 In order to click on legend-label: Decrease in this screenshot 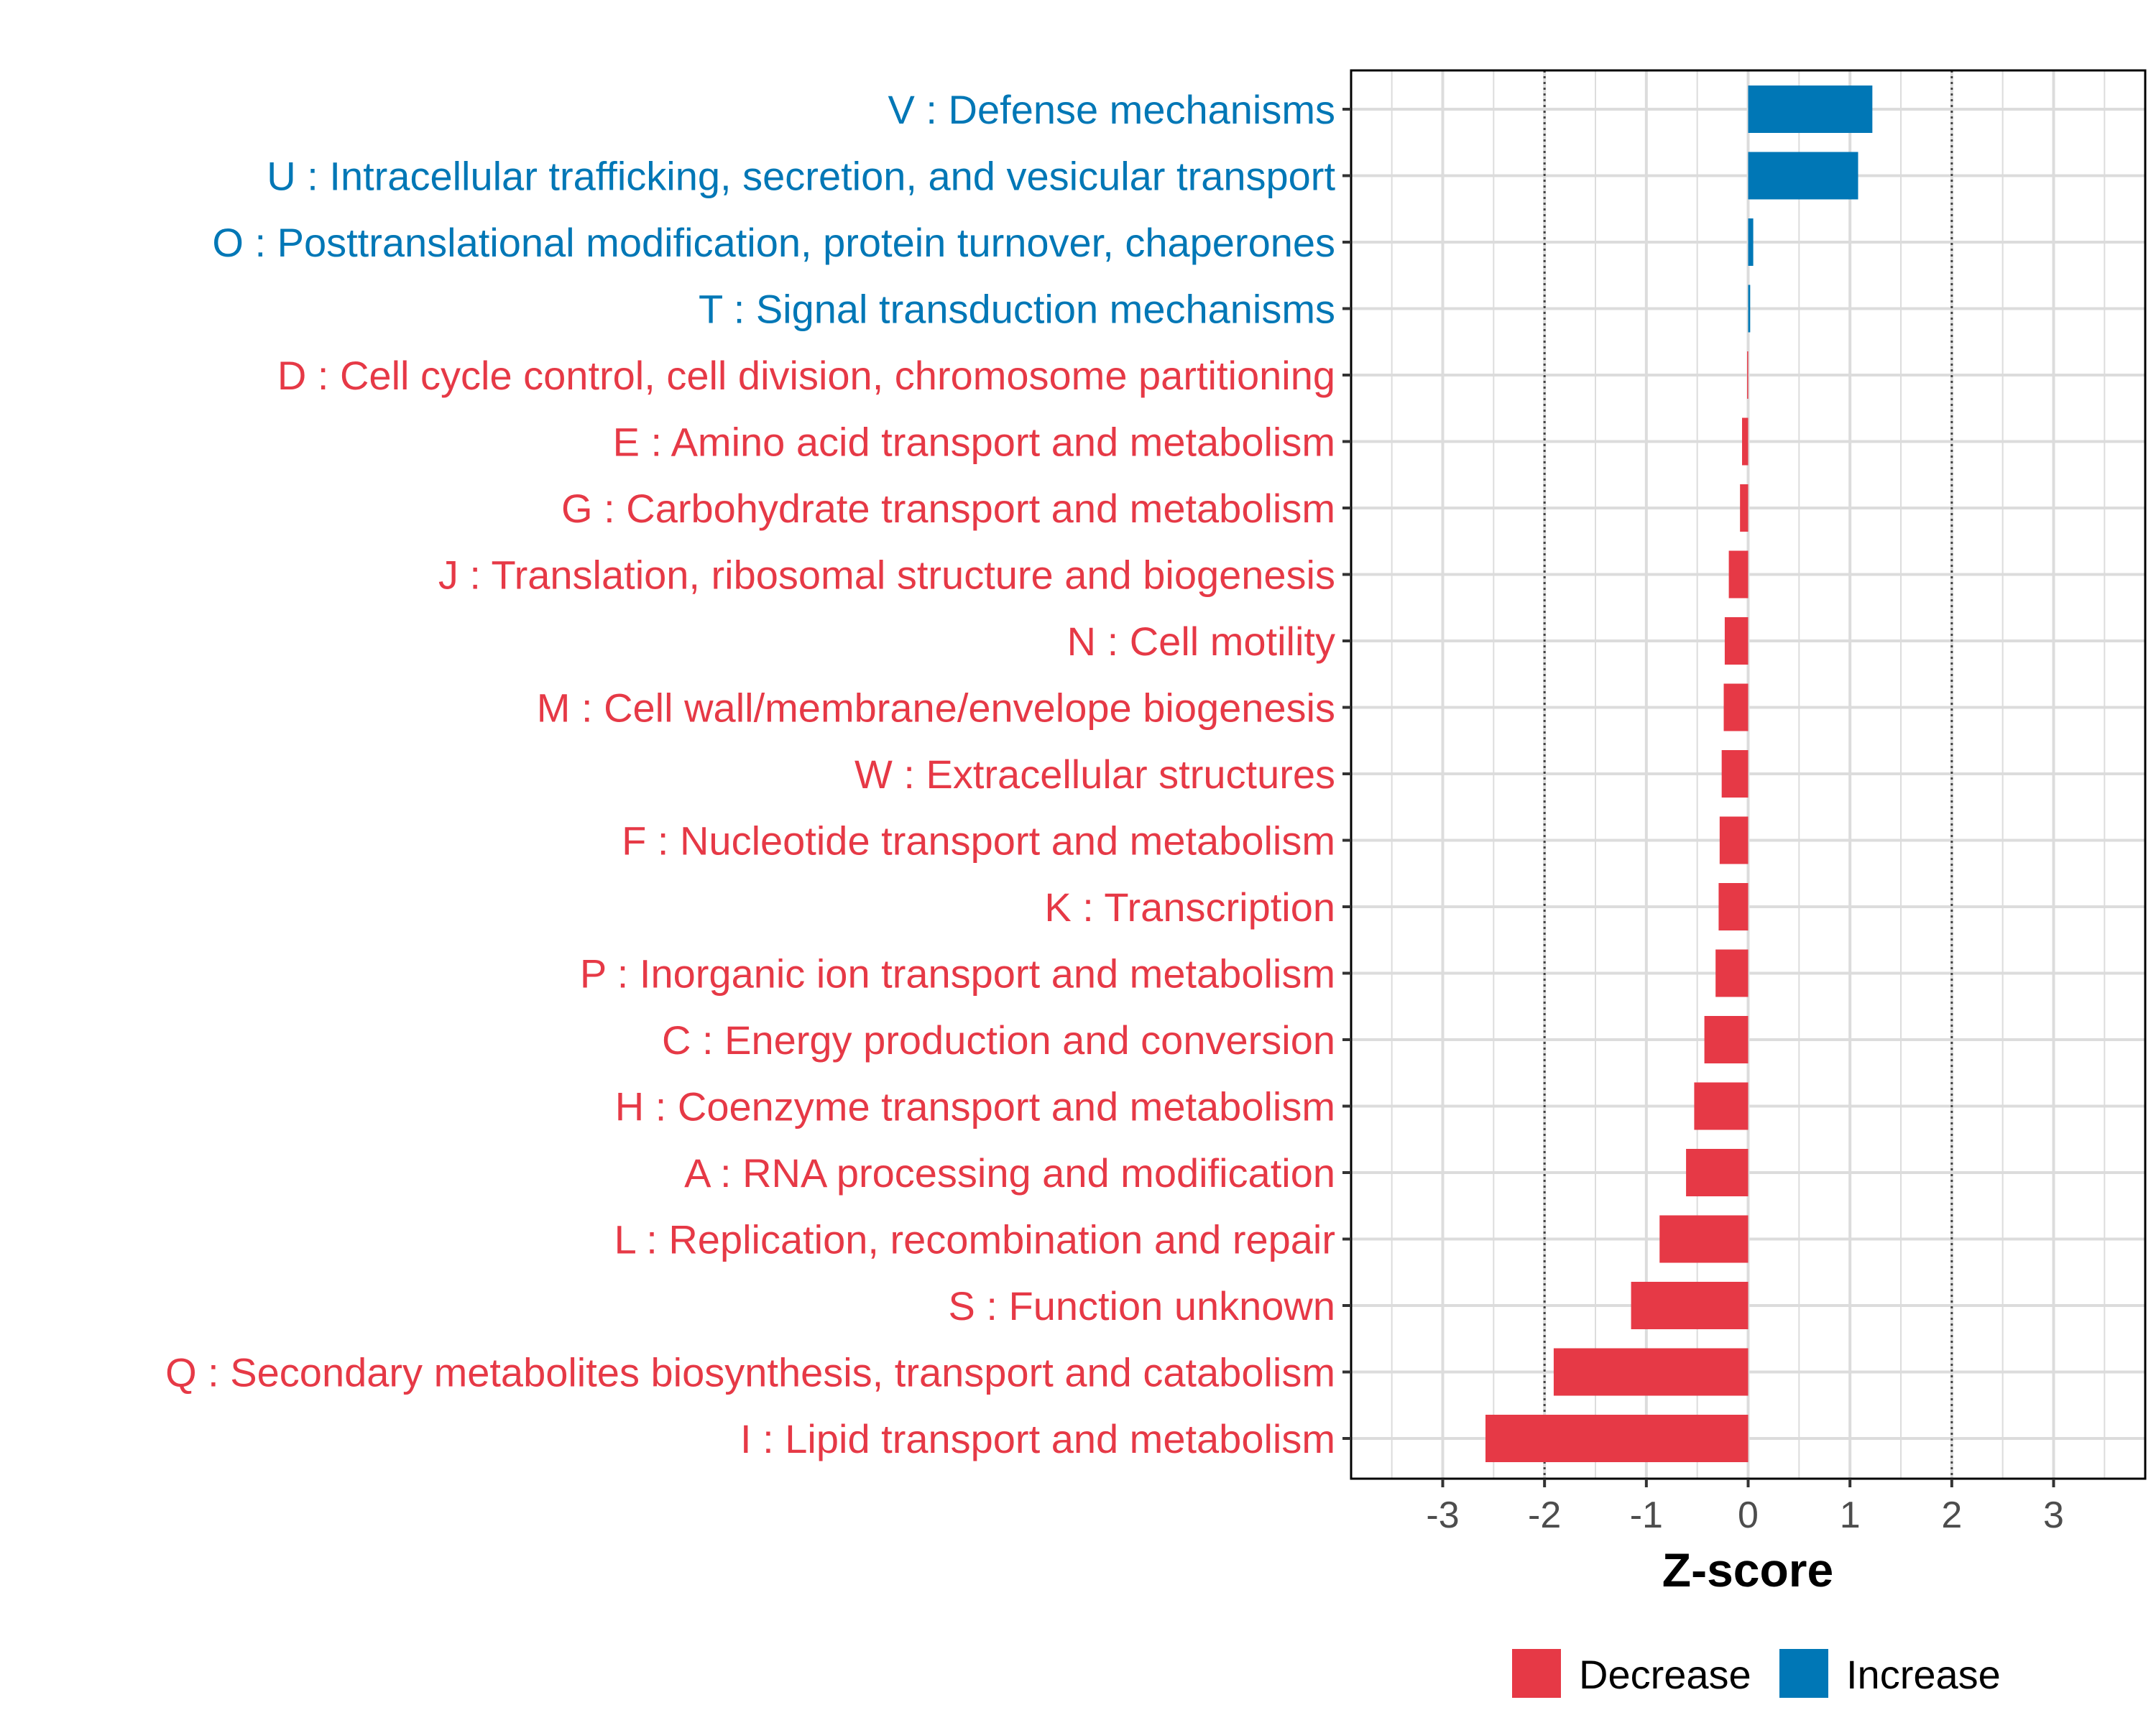, I will do `click(1665, 1675)`.